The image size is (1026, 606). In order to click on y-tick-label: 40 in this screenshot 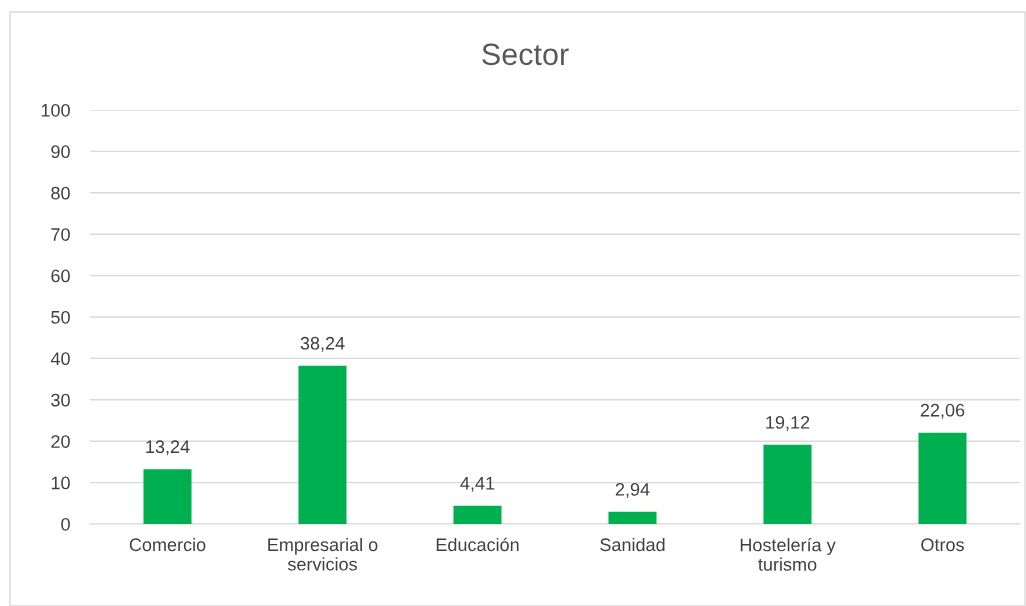, I will do `click(60, 359)`.